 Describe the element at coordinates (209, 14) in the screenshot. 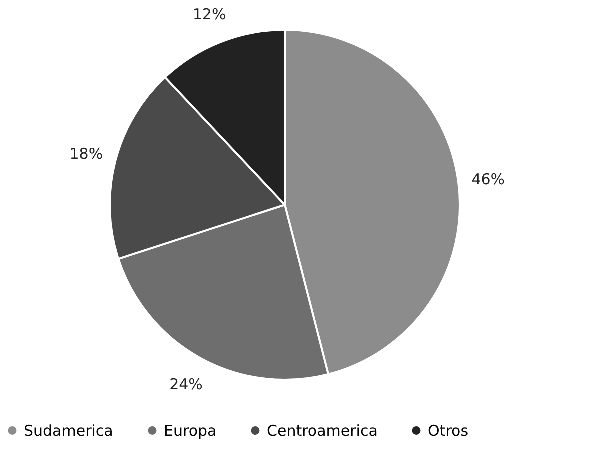

I see `data-label: 12%` at that location.